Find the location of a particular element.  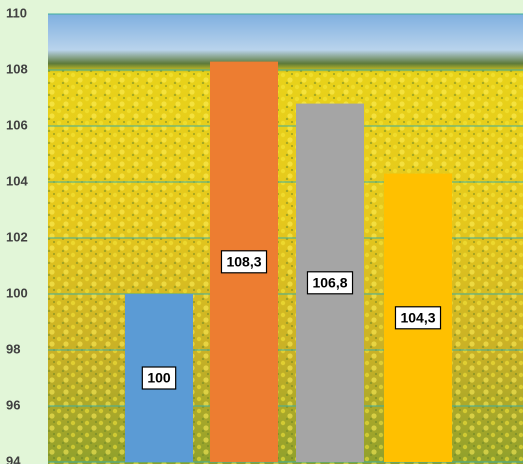

y-tick-label: 104 is located at coordinates (17, 180).